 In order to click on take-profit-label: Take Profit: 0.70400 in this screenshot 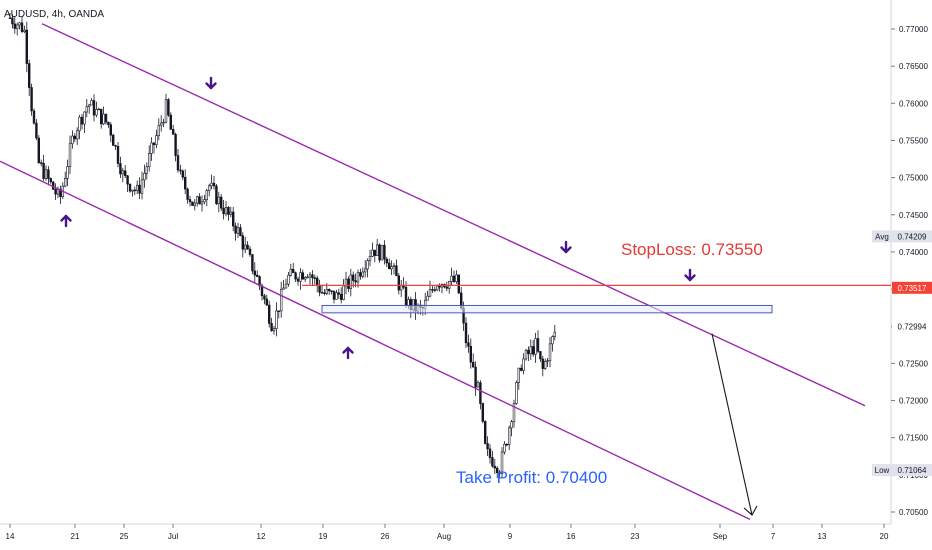, I will do `click(532, 477)`.